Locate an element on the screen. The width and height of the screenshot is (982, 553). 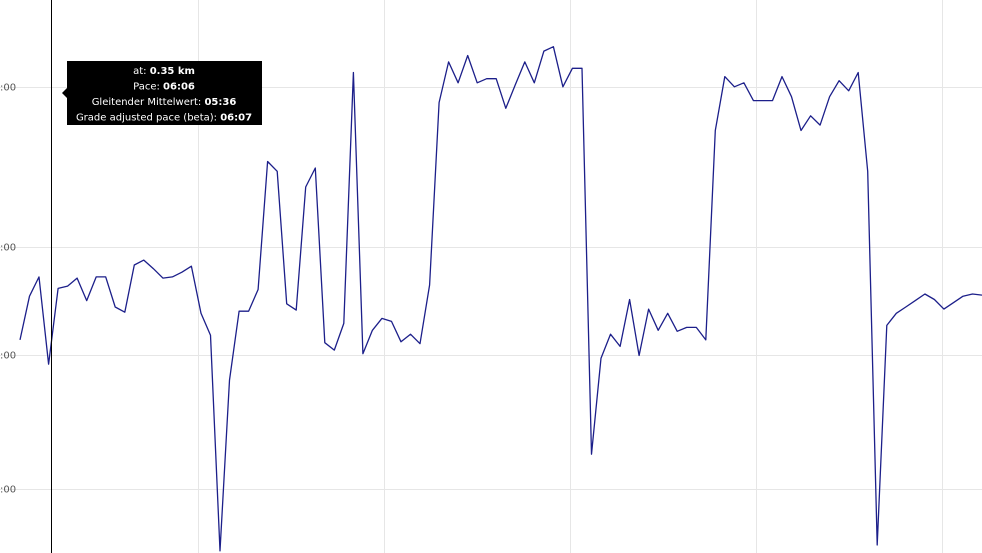
tooltip-line: Gleitender Mittelwert: 05:36 is located at coordinates (164, 102).